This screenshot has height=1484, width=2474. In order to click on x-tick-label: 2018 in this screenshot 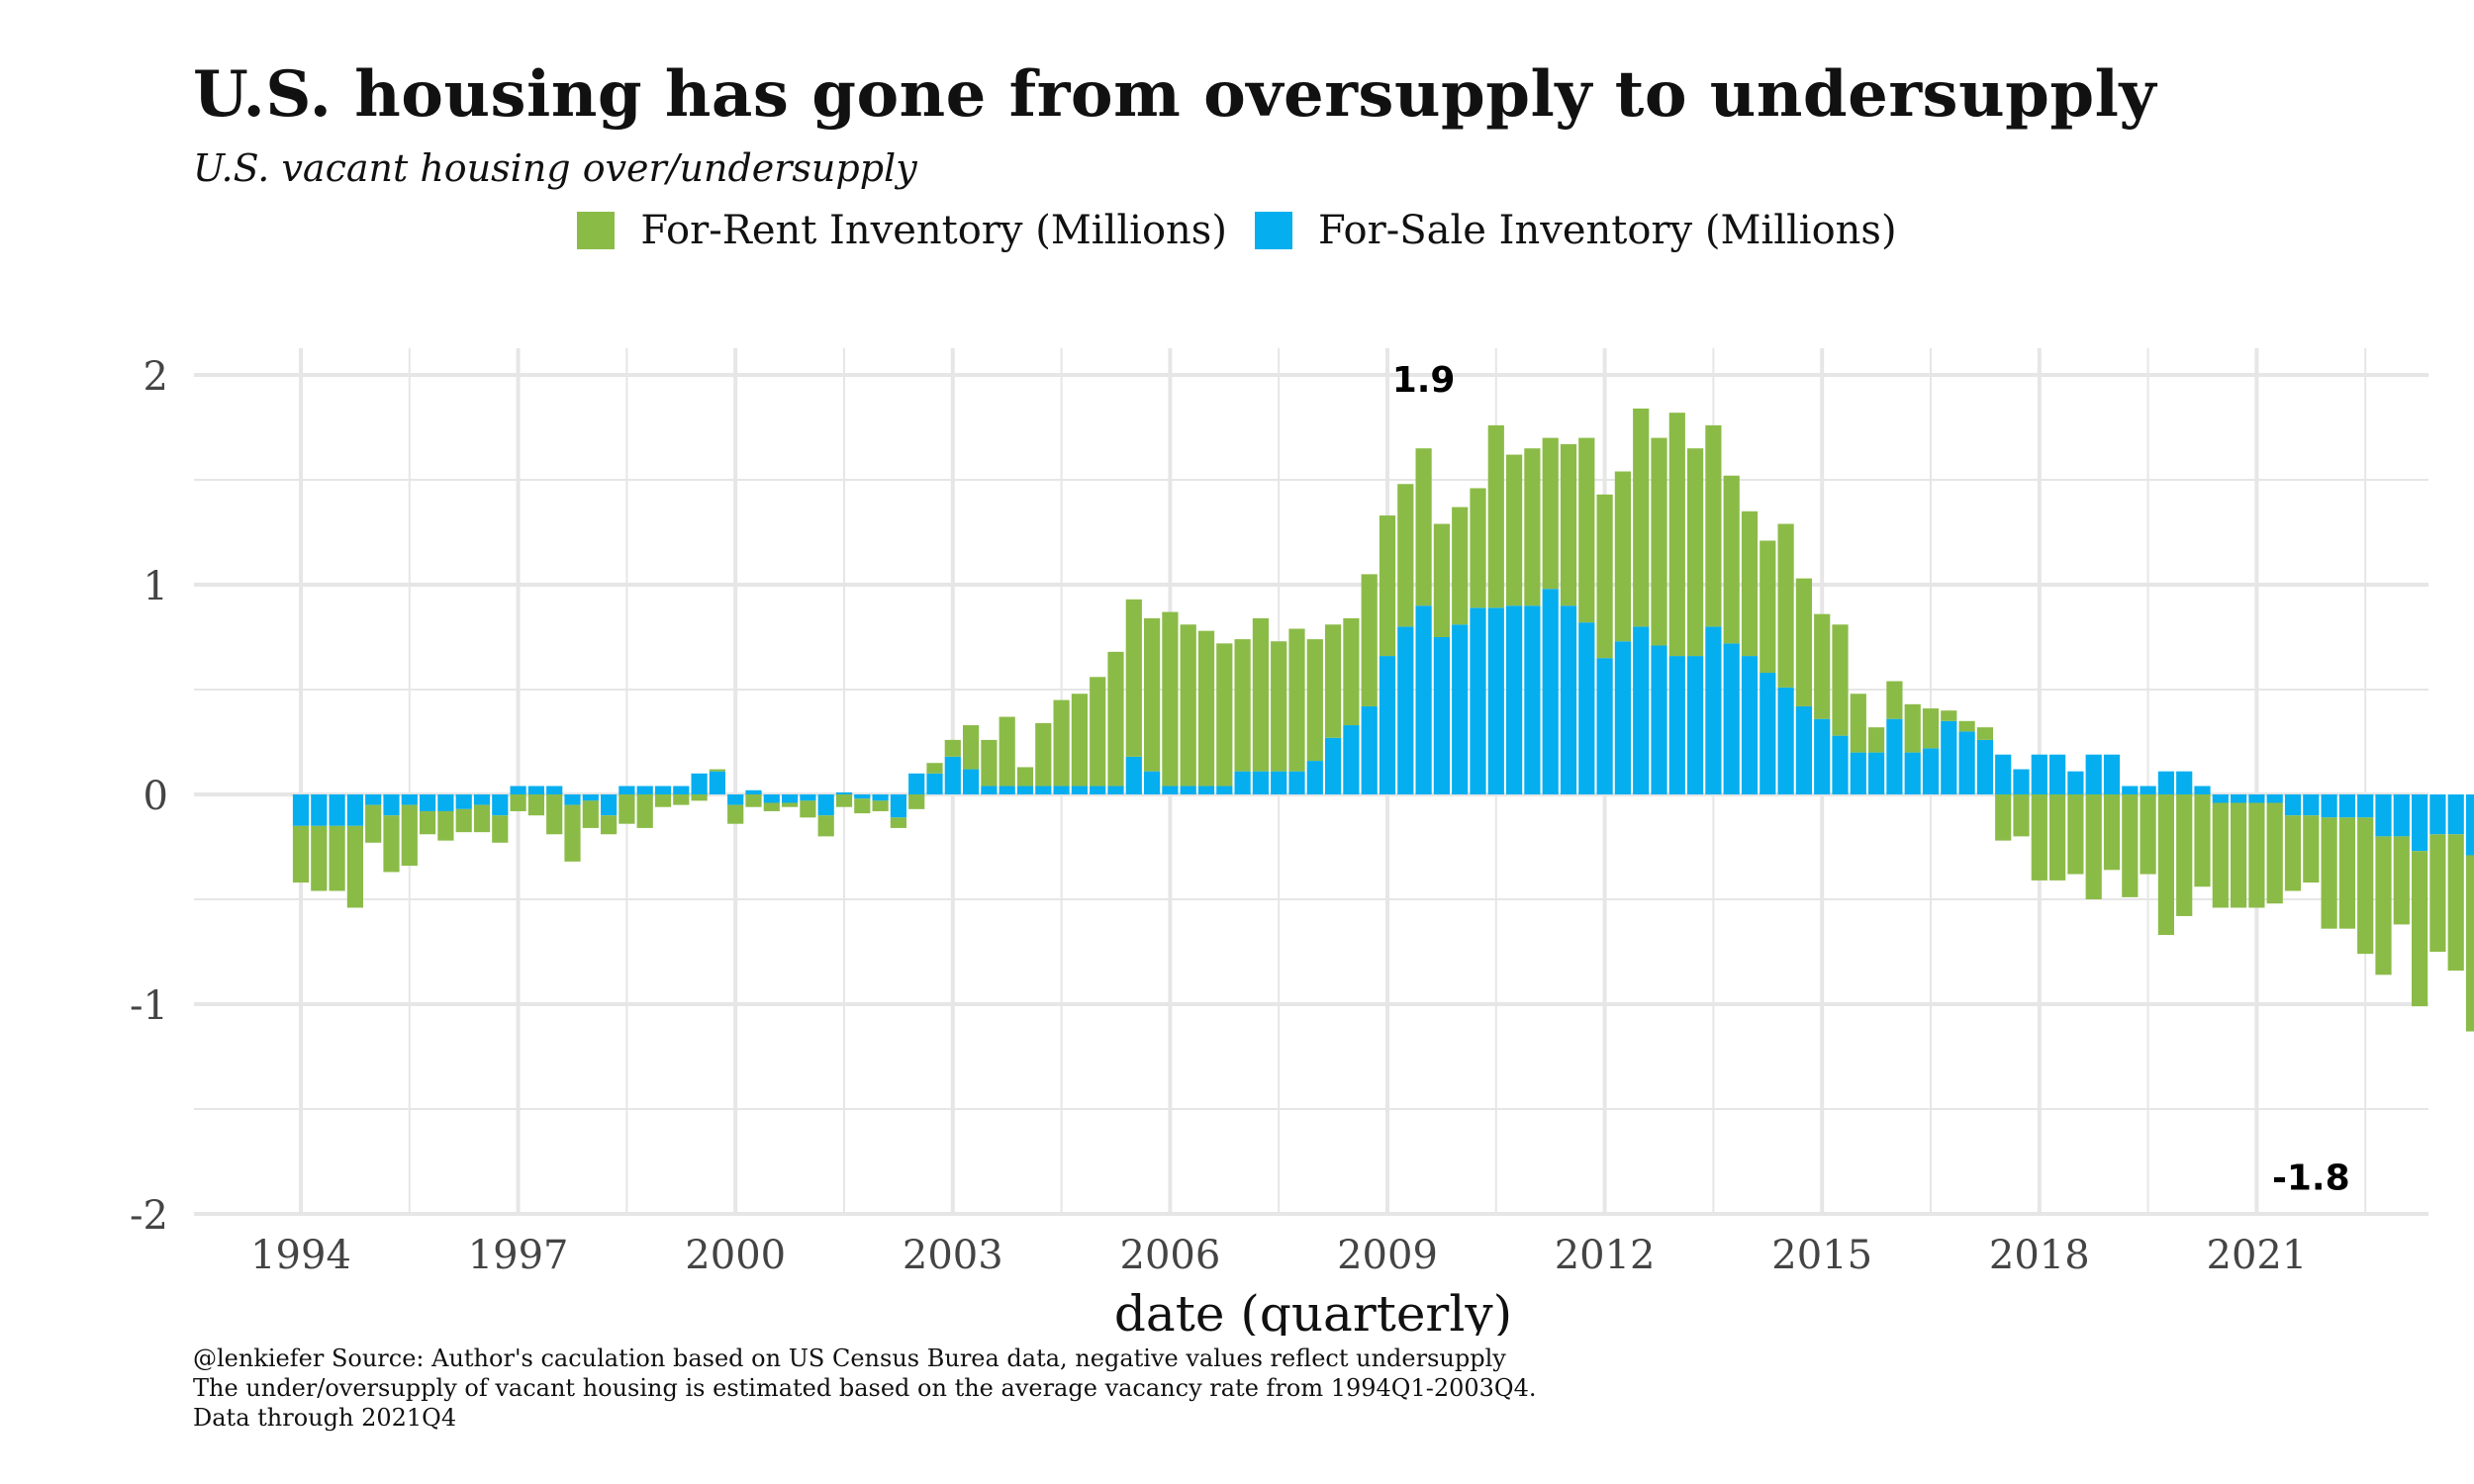, I will do `click(2040, 1255)`.